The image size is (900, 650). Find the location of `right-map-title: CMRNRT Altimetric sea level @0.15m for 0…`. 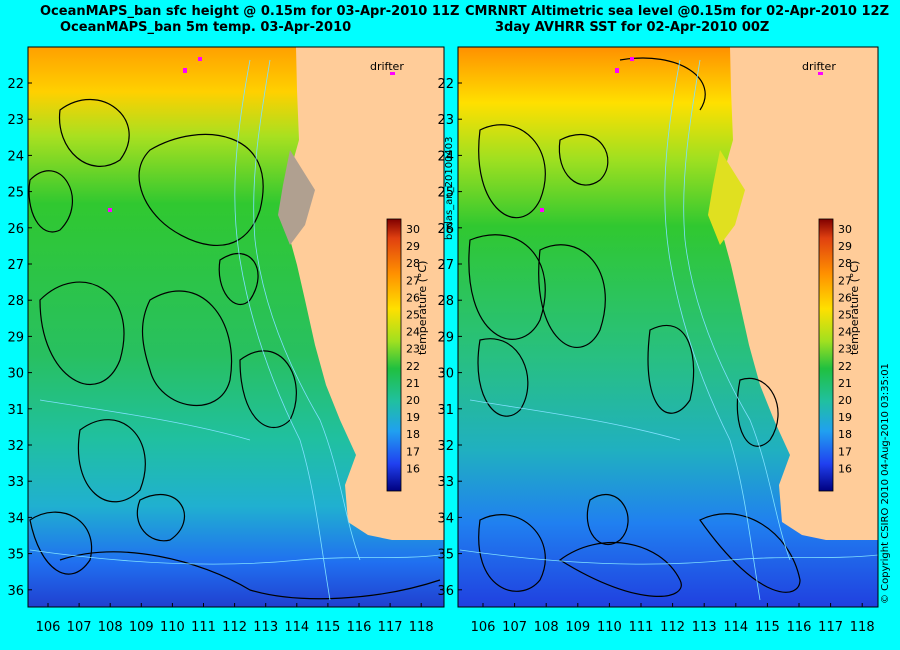

right-map-title: CMRNRT Altimetric sea level @0.15m for 0… is located at coordinates (677, 11).